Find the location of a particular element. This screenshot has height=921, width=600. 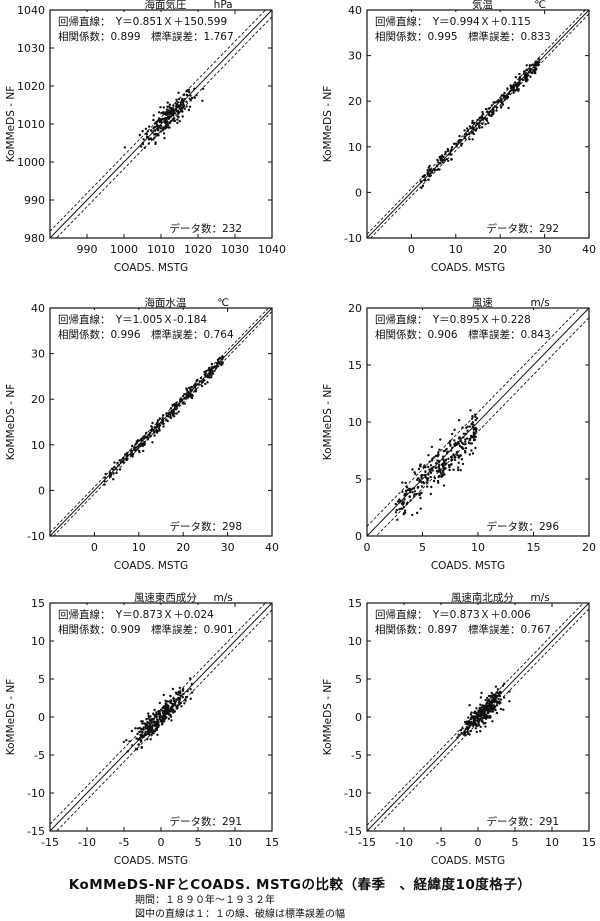

chart-title: 風速南北成分 is located at coordinates (482, 597).